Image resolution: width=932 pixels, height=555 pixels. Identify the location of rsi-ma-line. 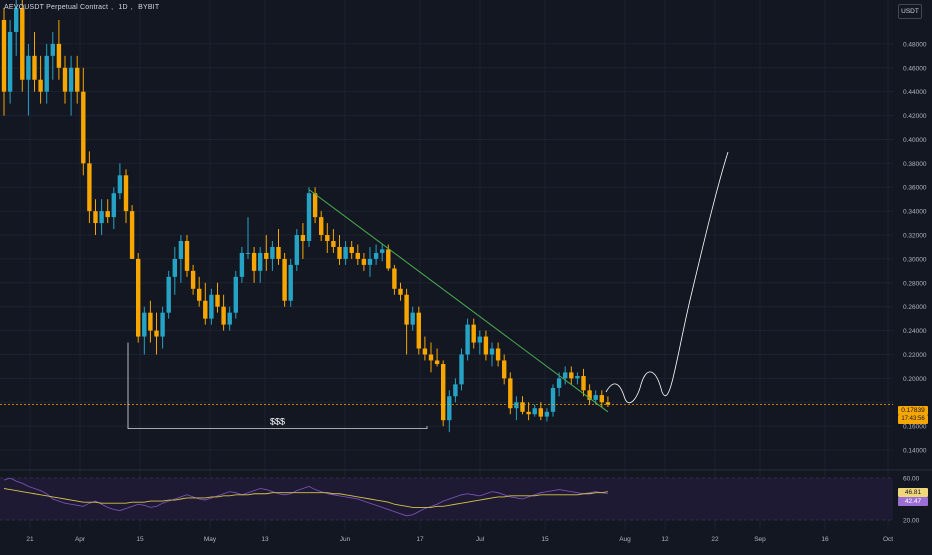
(305, 498).